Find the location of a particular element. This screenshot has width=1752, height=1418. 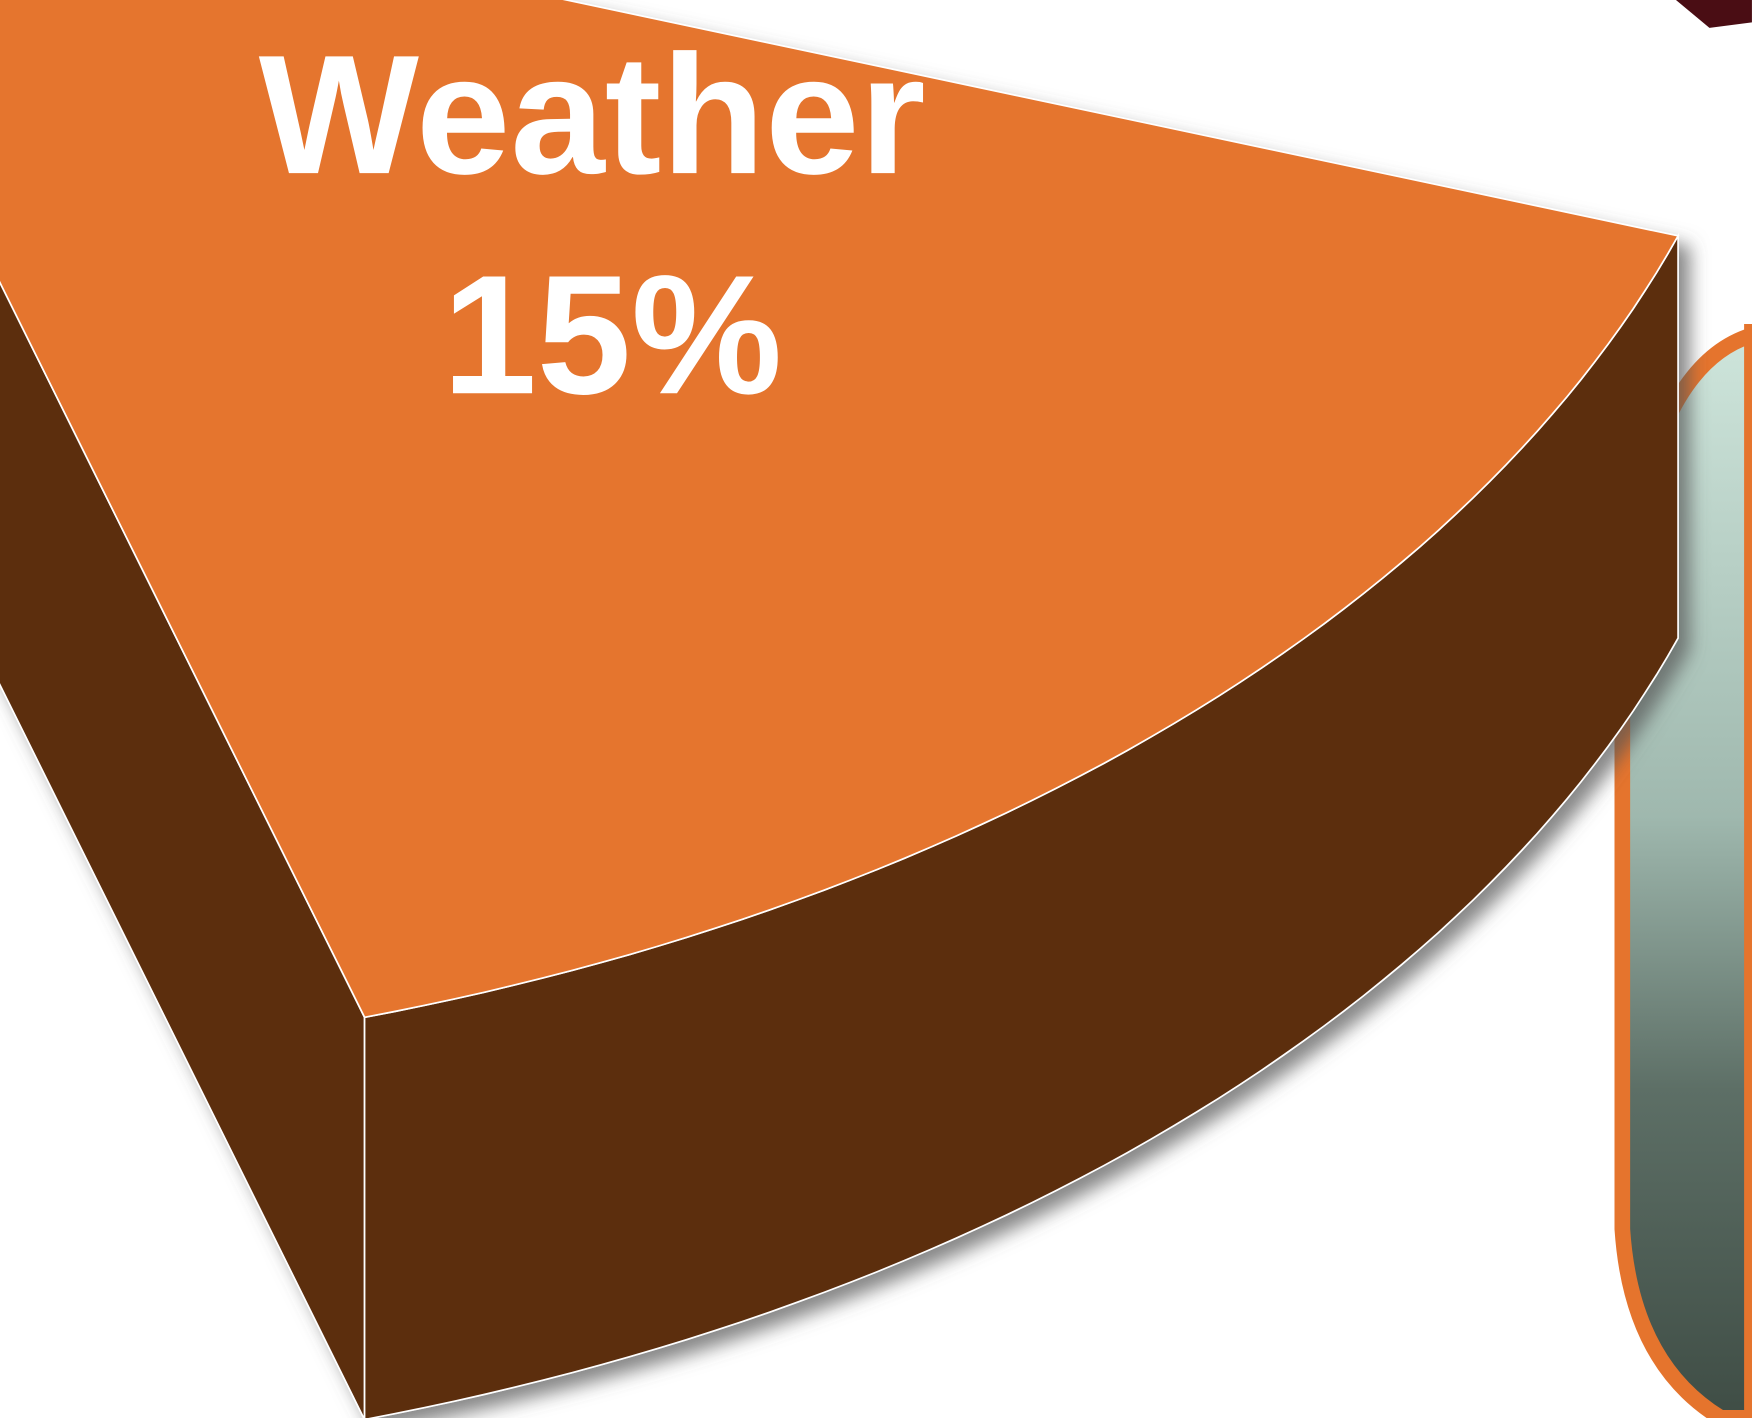

slice-category: Weather is located at coordinates (592, 114).